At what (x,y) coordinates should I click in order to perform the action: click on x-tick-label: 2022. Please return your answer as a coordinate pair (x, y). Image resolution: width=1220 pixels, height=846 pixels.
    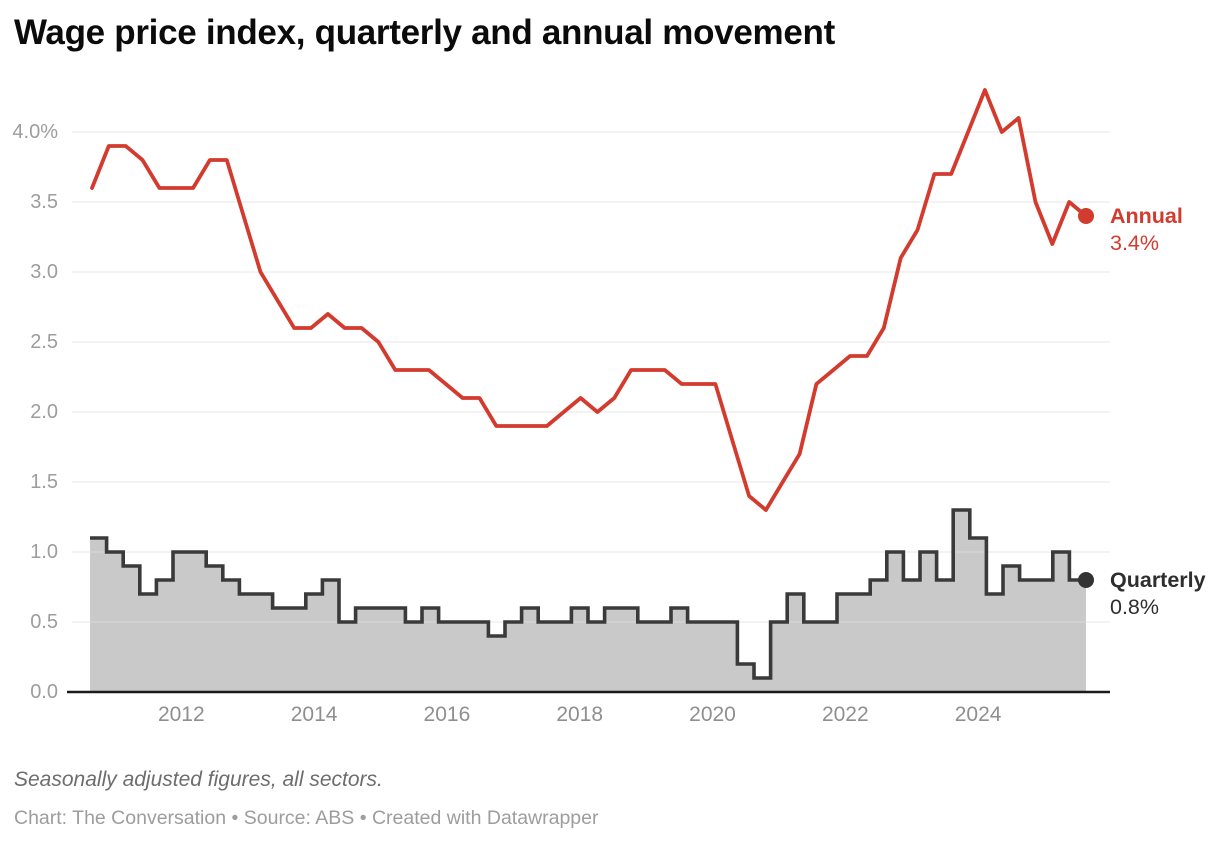
    Looking at the image, I should click on (845, 714).